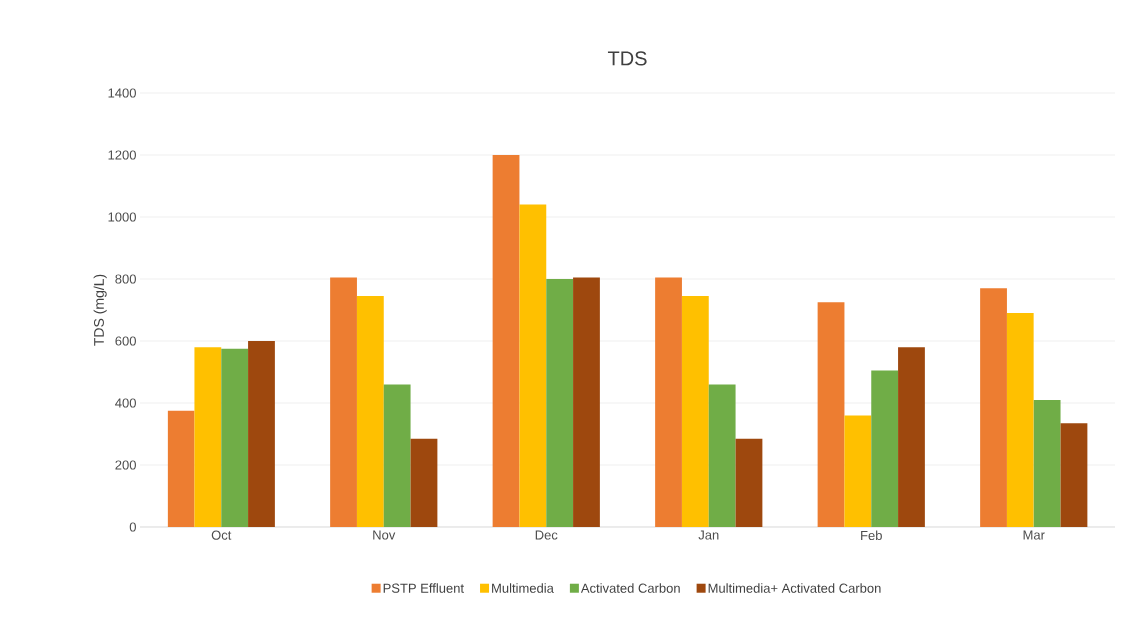  I want to click on y-tick-label: 1200, so click(122, 155).